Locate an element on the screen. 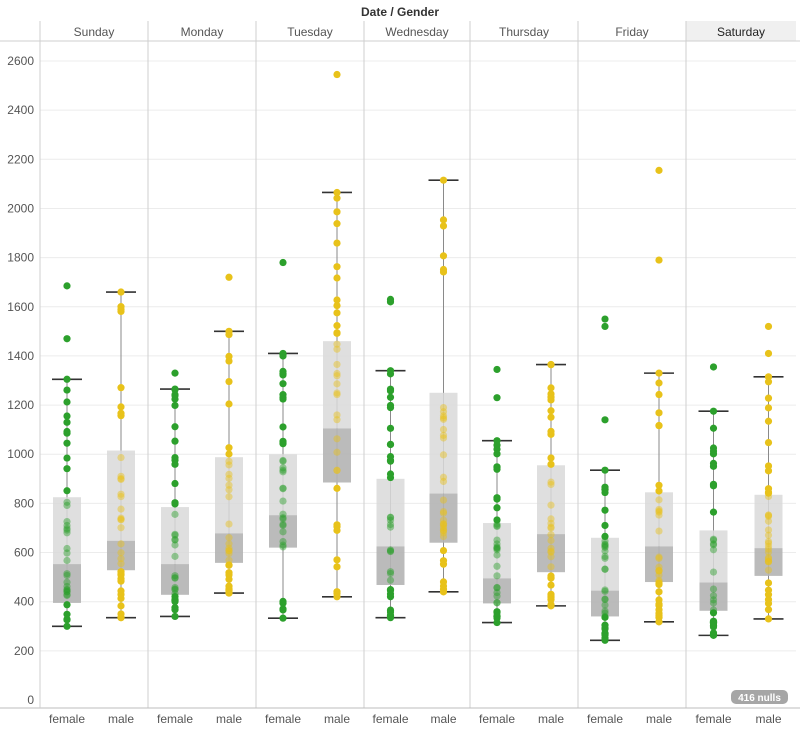 The height and width of the screenshot is (732, 800). y-tick-label: 800 is located at coordinates (24, 503).